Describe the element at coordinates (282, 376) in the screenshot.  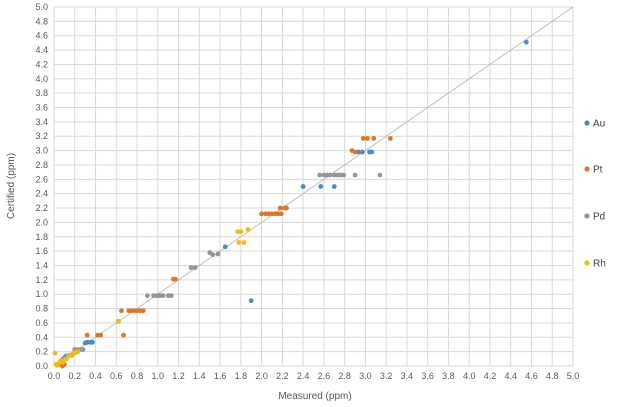
I see `x-tick-label: 2.2` at that location.